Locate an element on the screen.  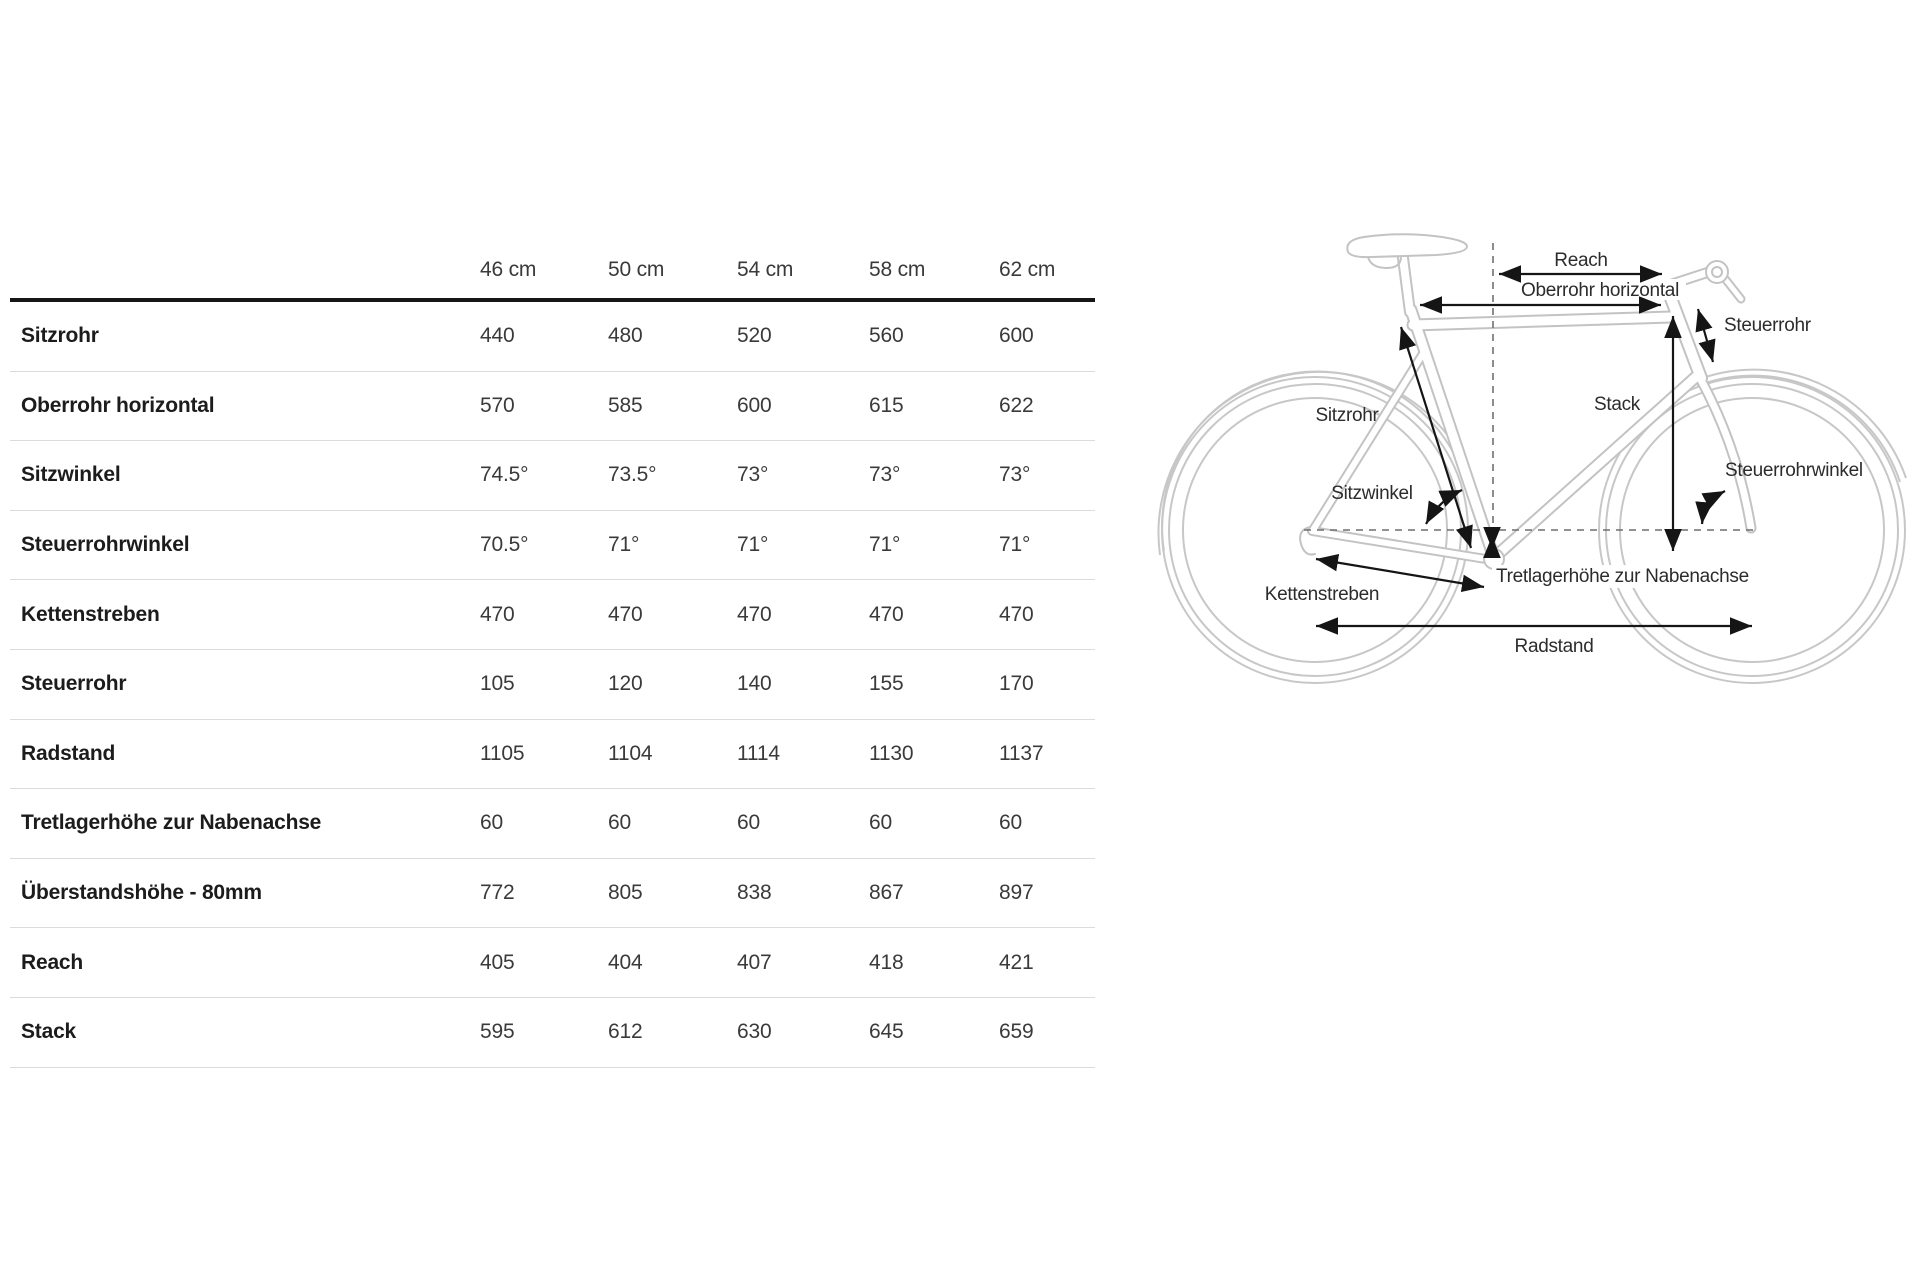
row-label: Kettenstreben is located at coordinates (90, 614).